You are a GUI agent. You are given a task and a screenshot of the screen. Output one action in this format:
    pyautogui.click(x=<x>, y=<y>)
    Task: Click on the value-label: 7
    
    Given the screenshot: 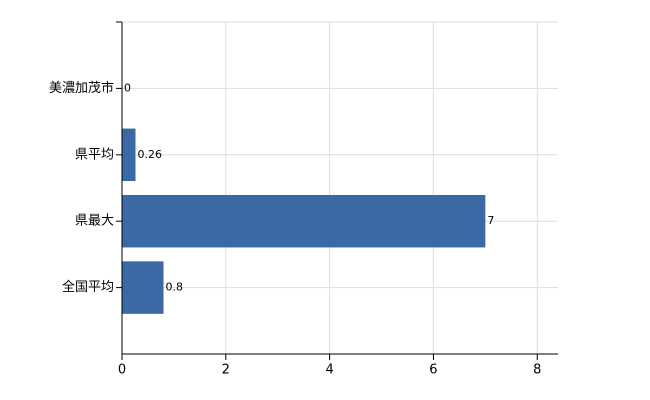 What is the action you would take?
    pyautogui.click(x=490, y=220)
    